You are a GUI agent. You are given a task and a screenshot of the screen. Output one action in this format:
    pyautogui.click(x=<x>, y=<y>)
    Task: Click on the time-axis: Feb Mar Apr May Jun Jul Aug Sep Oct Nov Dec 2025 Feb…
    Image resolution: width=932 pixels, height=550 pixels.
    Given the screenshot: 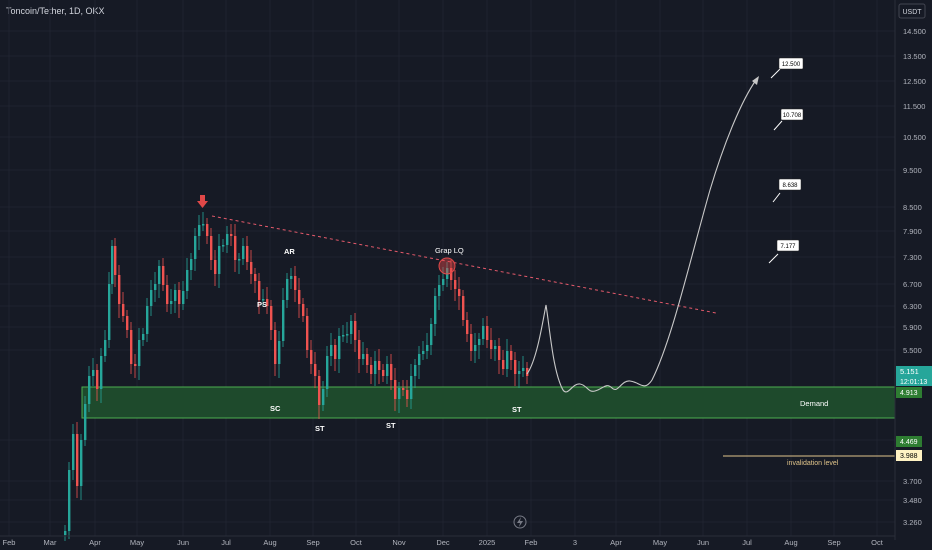 What is the action you would take?
    pyautogui.click(x=443, y=542)
    